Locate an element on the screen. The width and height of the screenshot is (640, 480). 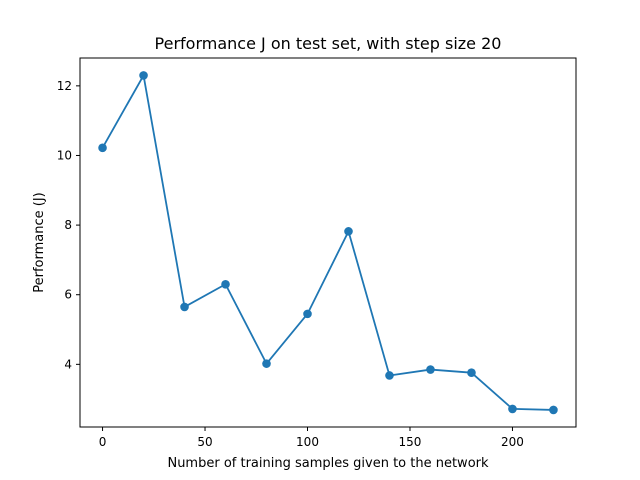
y-tick-label-0: 4 is located at coordinates (68, 364).